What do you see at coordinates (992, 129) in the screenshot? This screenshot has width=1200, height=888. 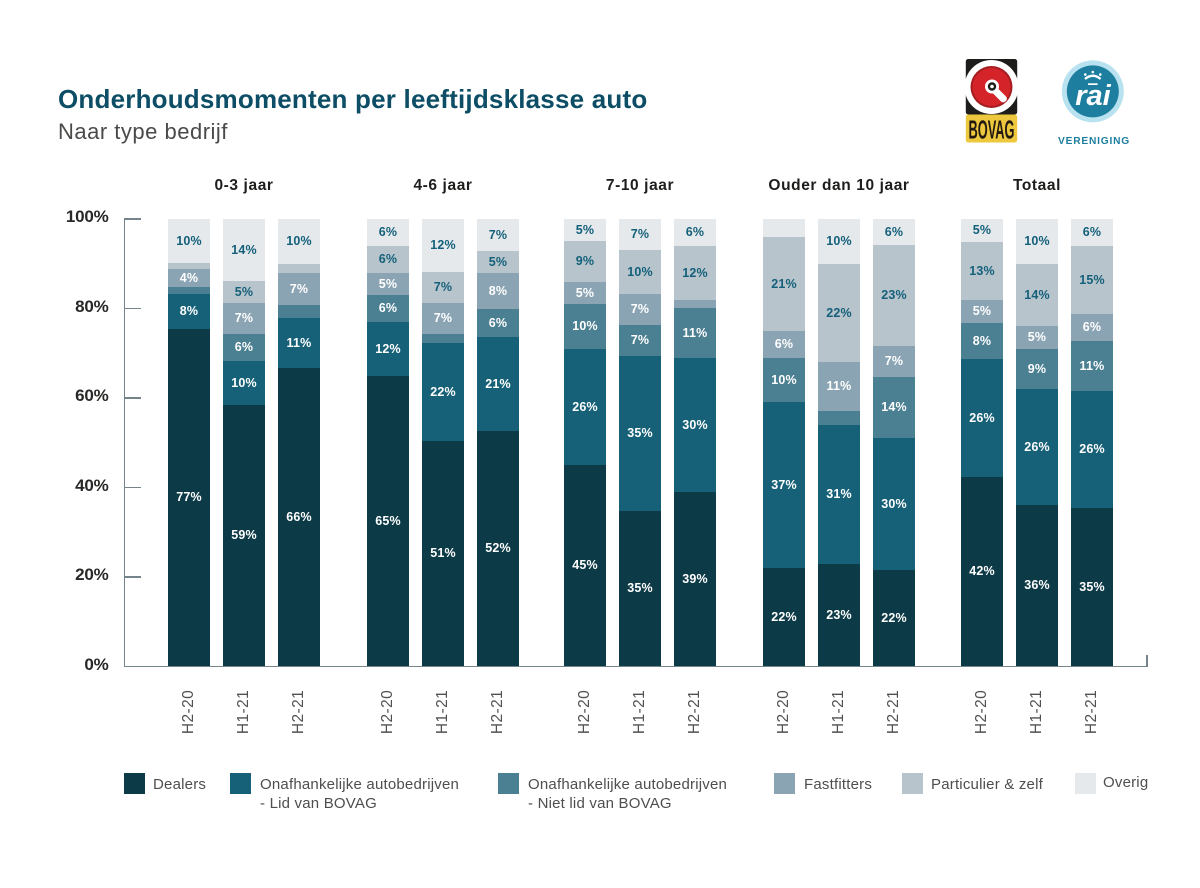 I see `svg-text: BOVAG` at bounding box center [992, 129].